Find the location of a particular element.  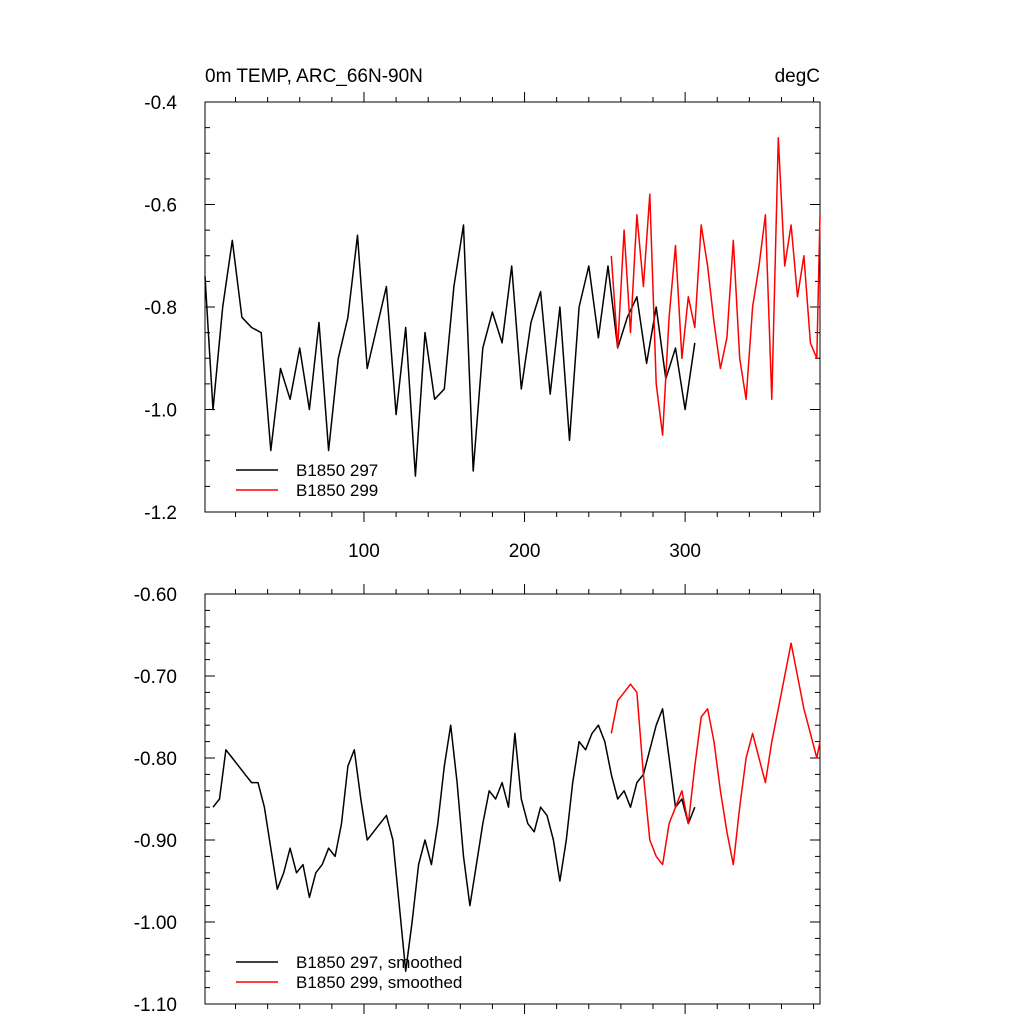

legend-label: B1850 299, smoothed is located at coordinates (379, 982).